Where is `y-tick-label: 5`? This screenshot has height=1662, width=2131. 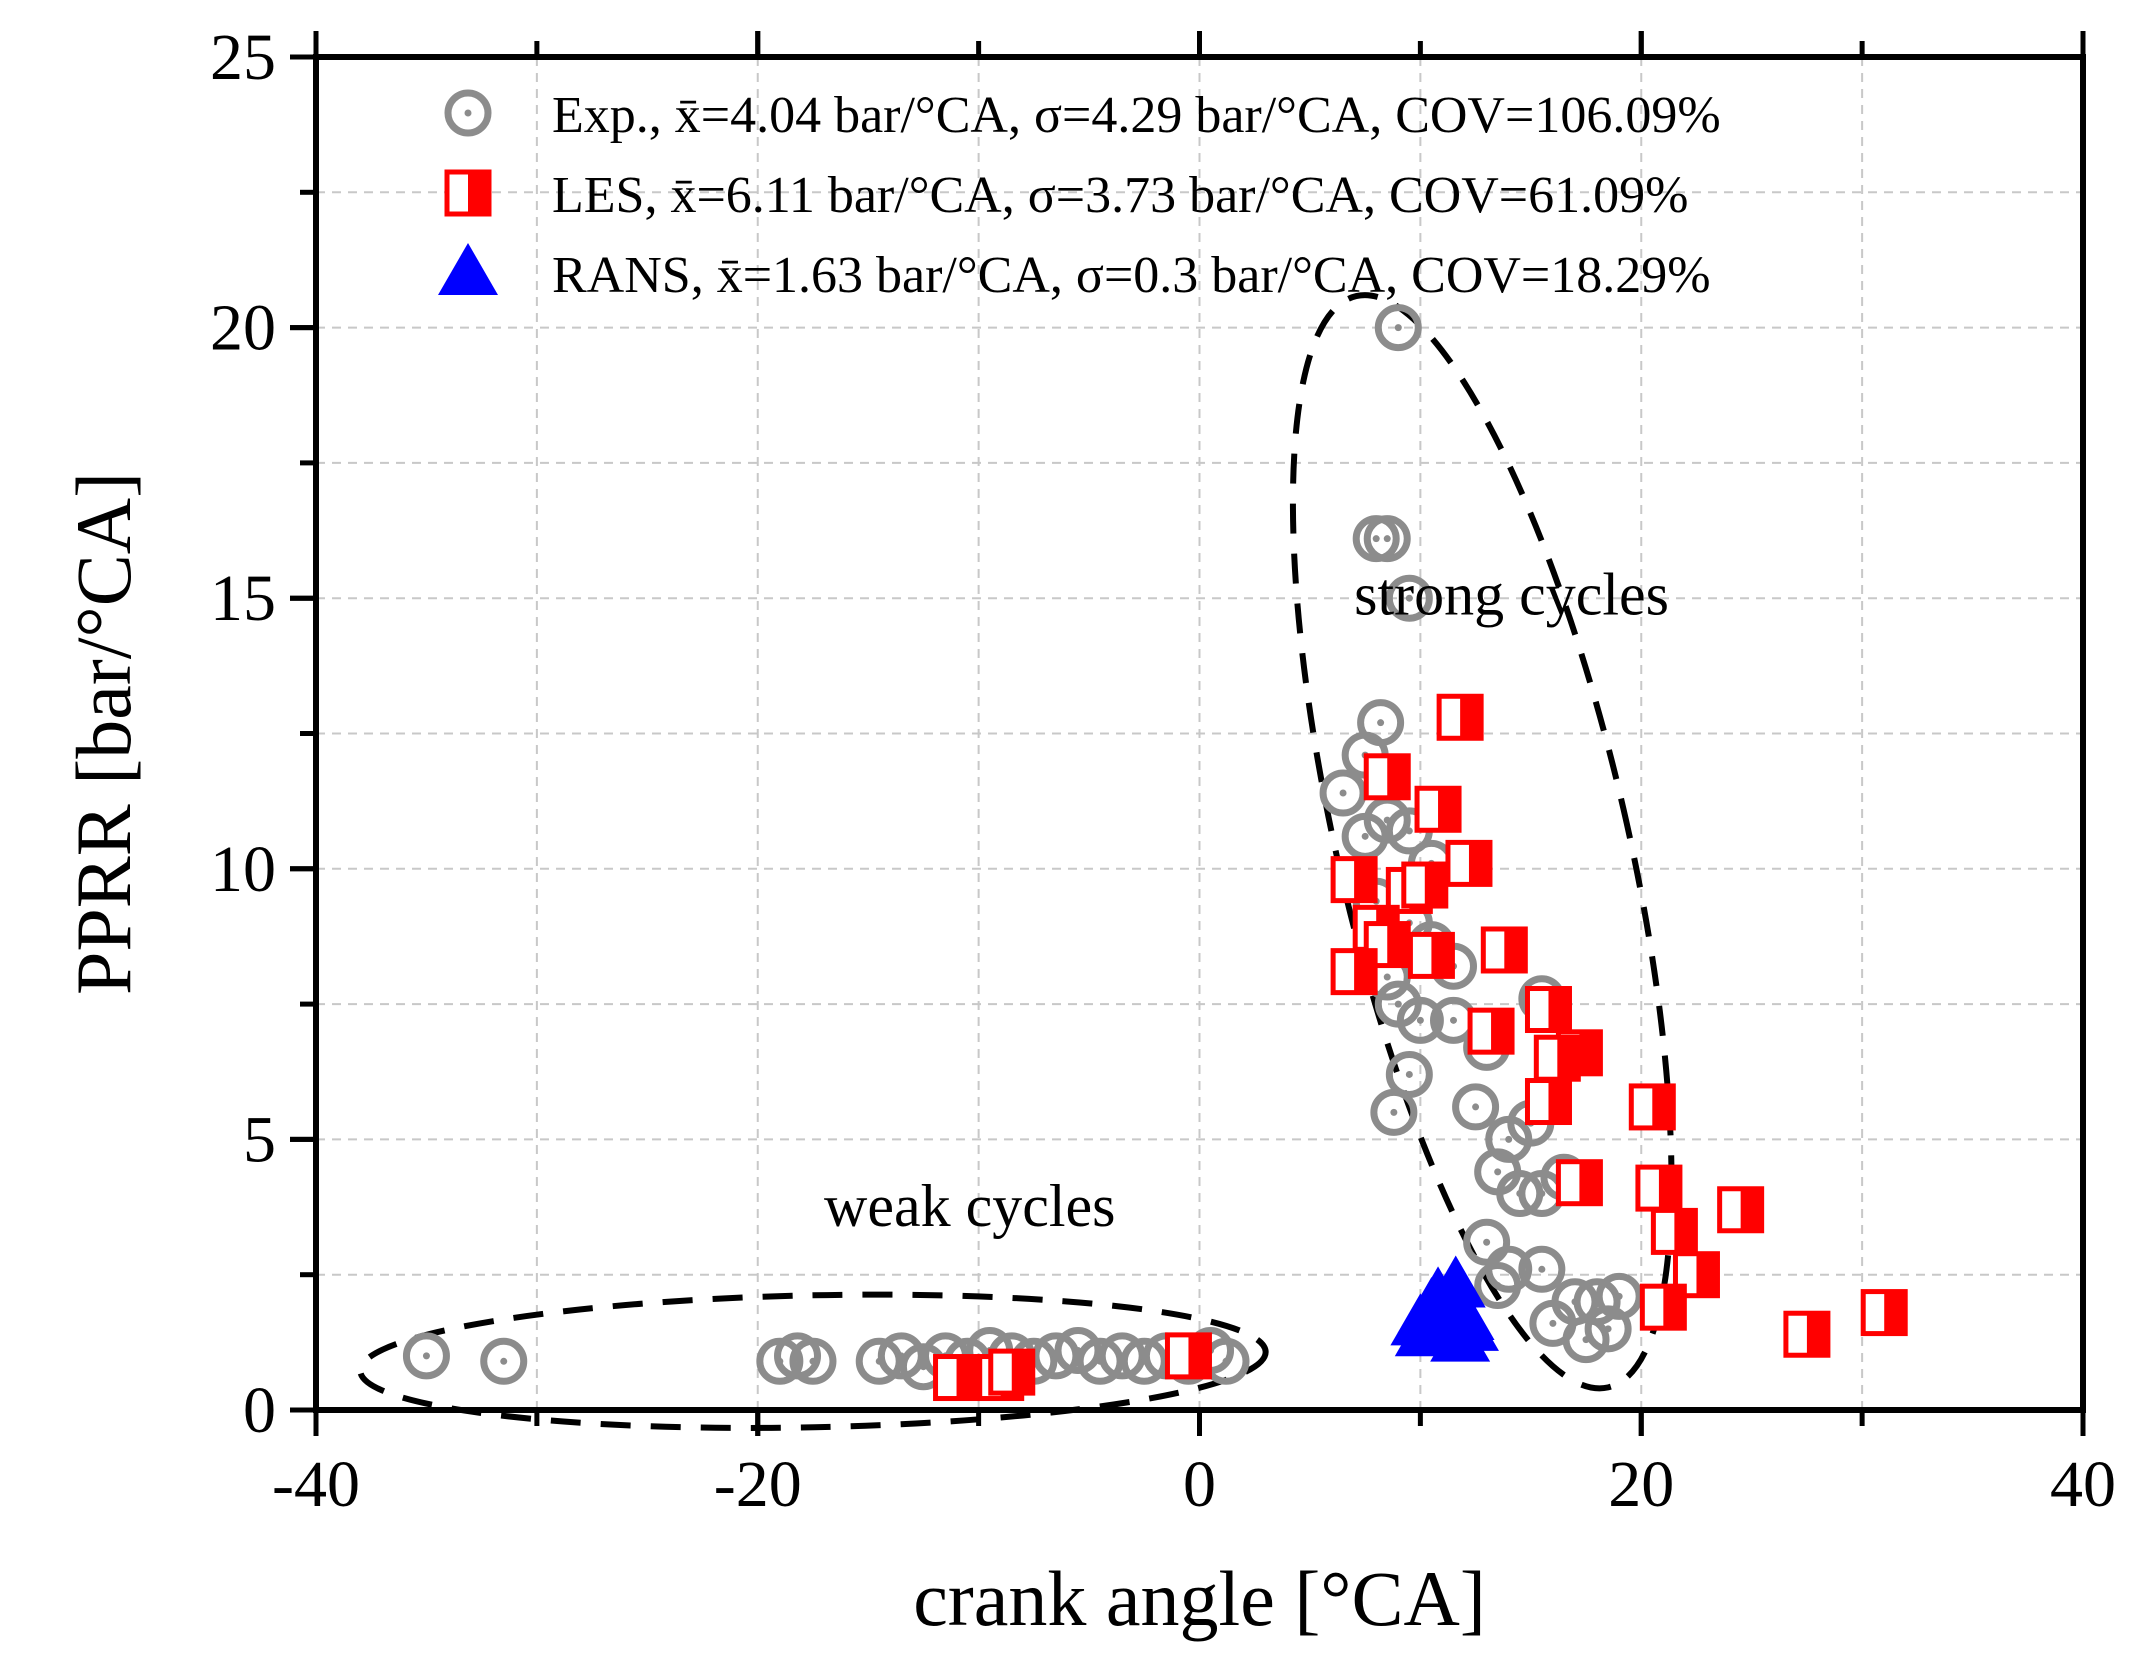 y-tick-label: 5 is located at coordinates (259, 1139).